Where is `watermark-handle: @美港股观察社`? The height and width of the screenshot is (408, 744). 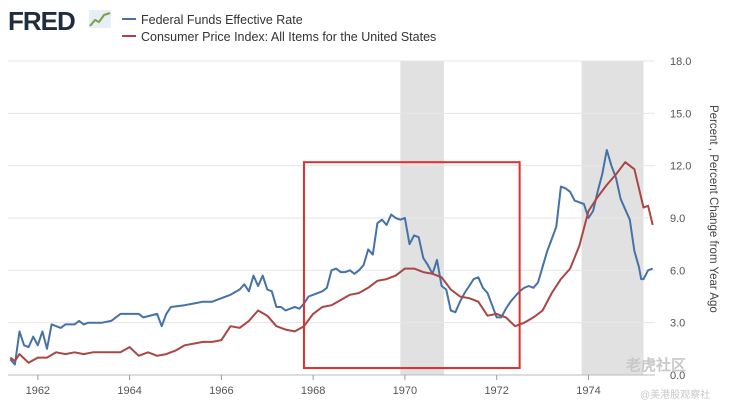
watermark-handle: @美港股观察社 is located at coordinates (675, 395).